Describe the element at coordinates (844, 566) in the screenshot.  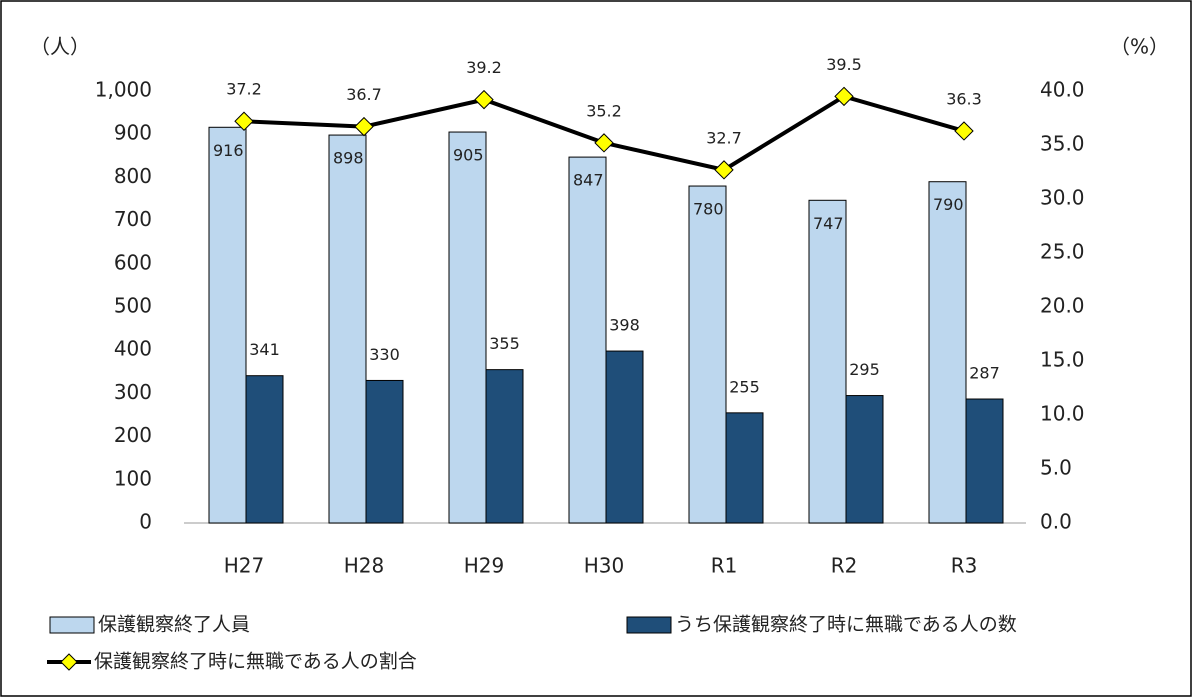
I see `x-tick-label: R2` at that location.